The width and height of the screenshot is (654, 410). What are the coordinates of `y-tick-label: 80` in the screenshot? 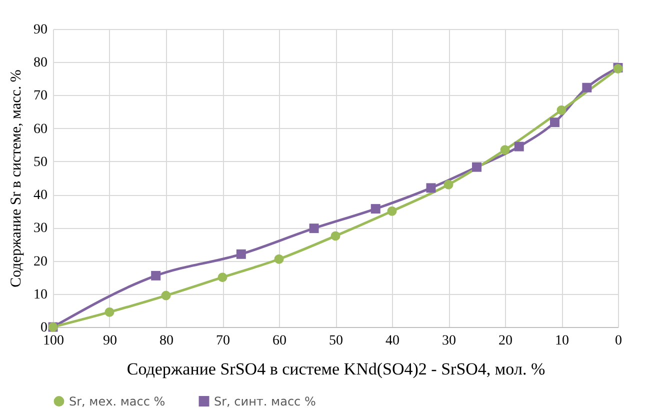 It's located at (41, 63).